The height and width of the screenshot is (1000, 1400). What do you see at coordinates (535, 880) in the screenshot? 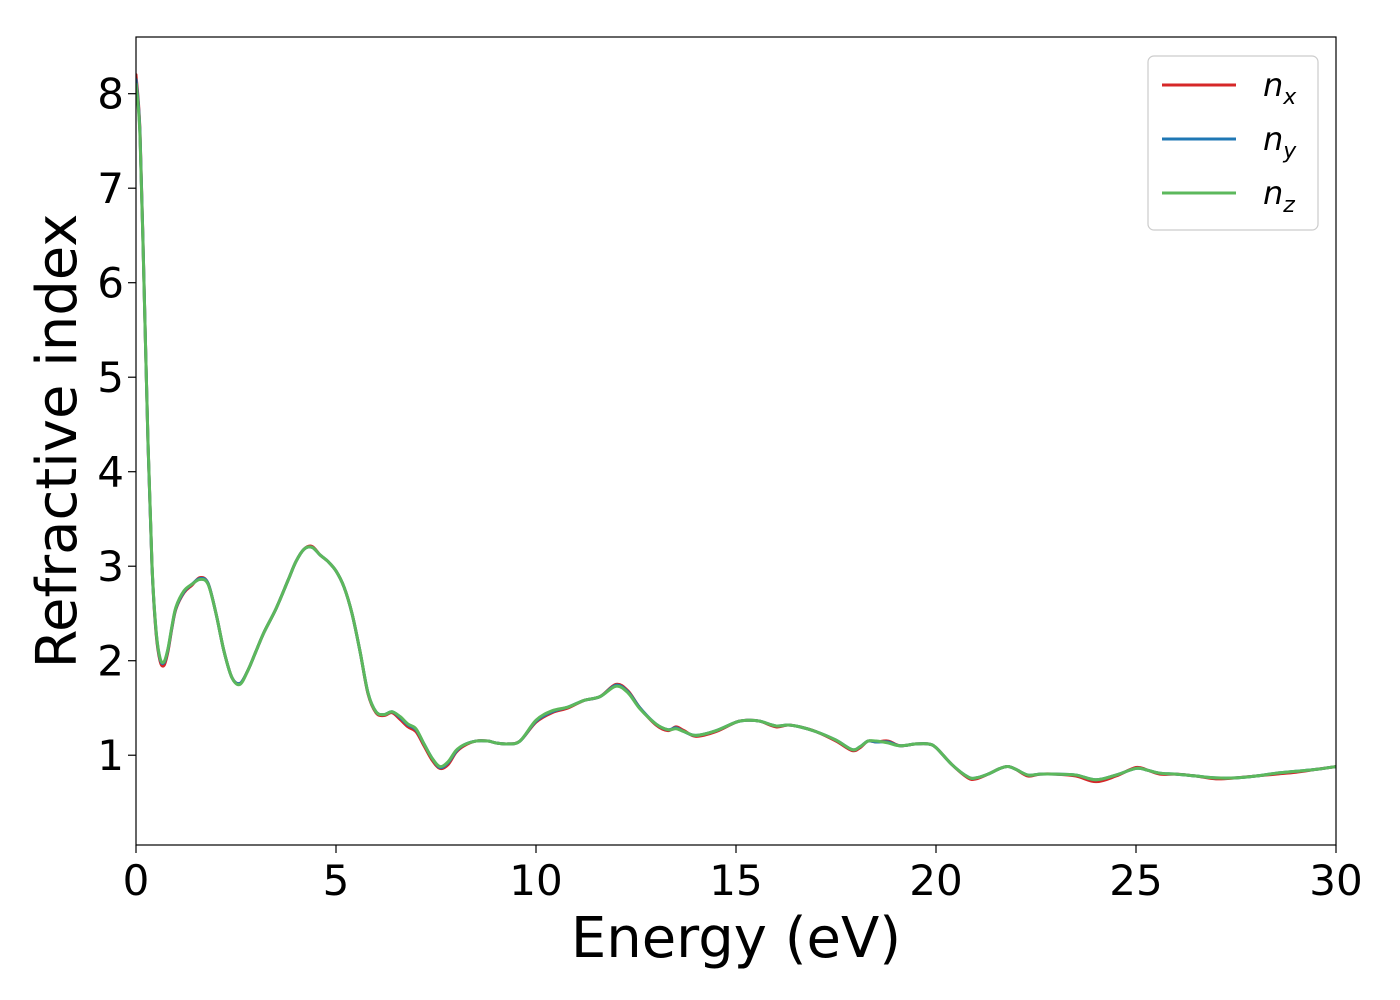
I see `x-tick-label: 10` at bounding box center [535, 880].